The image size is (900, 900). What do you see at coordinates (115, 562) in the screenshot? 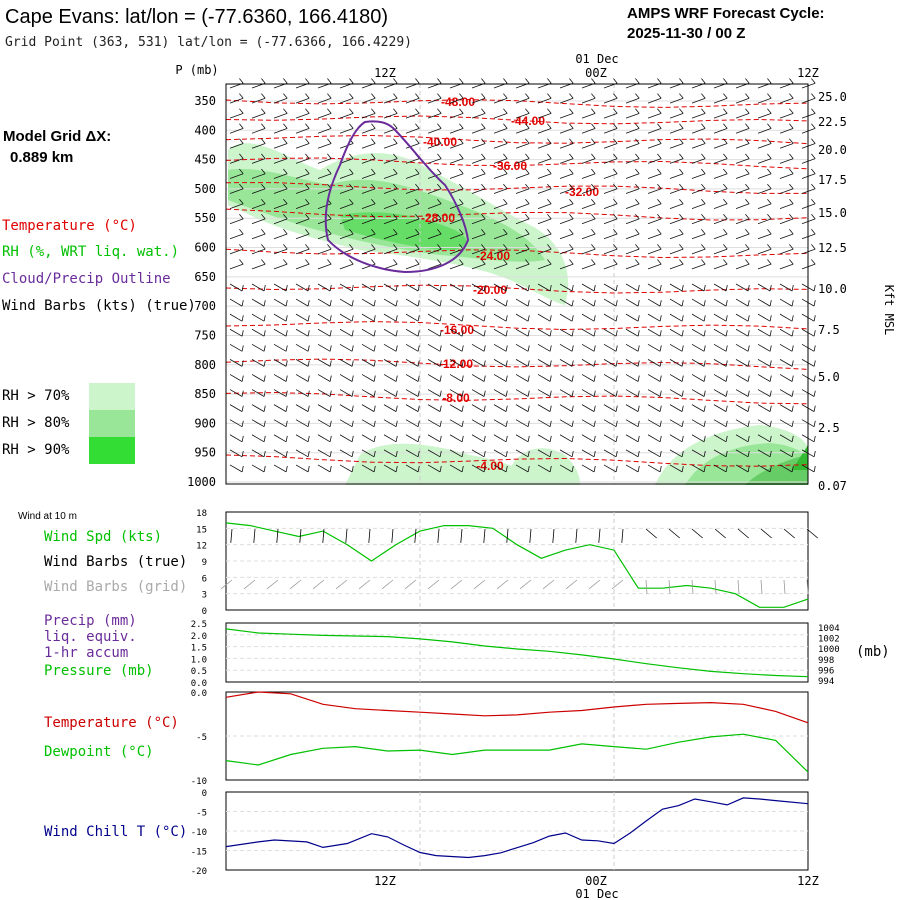
I see `legend-wind-barbs-true: Wind Barbs (true)` at bounding box center [115, 562].